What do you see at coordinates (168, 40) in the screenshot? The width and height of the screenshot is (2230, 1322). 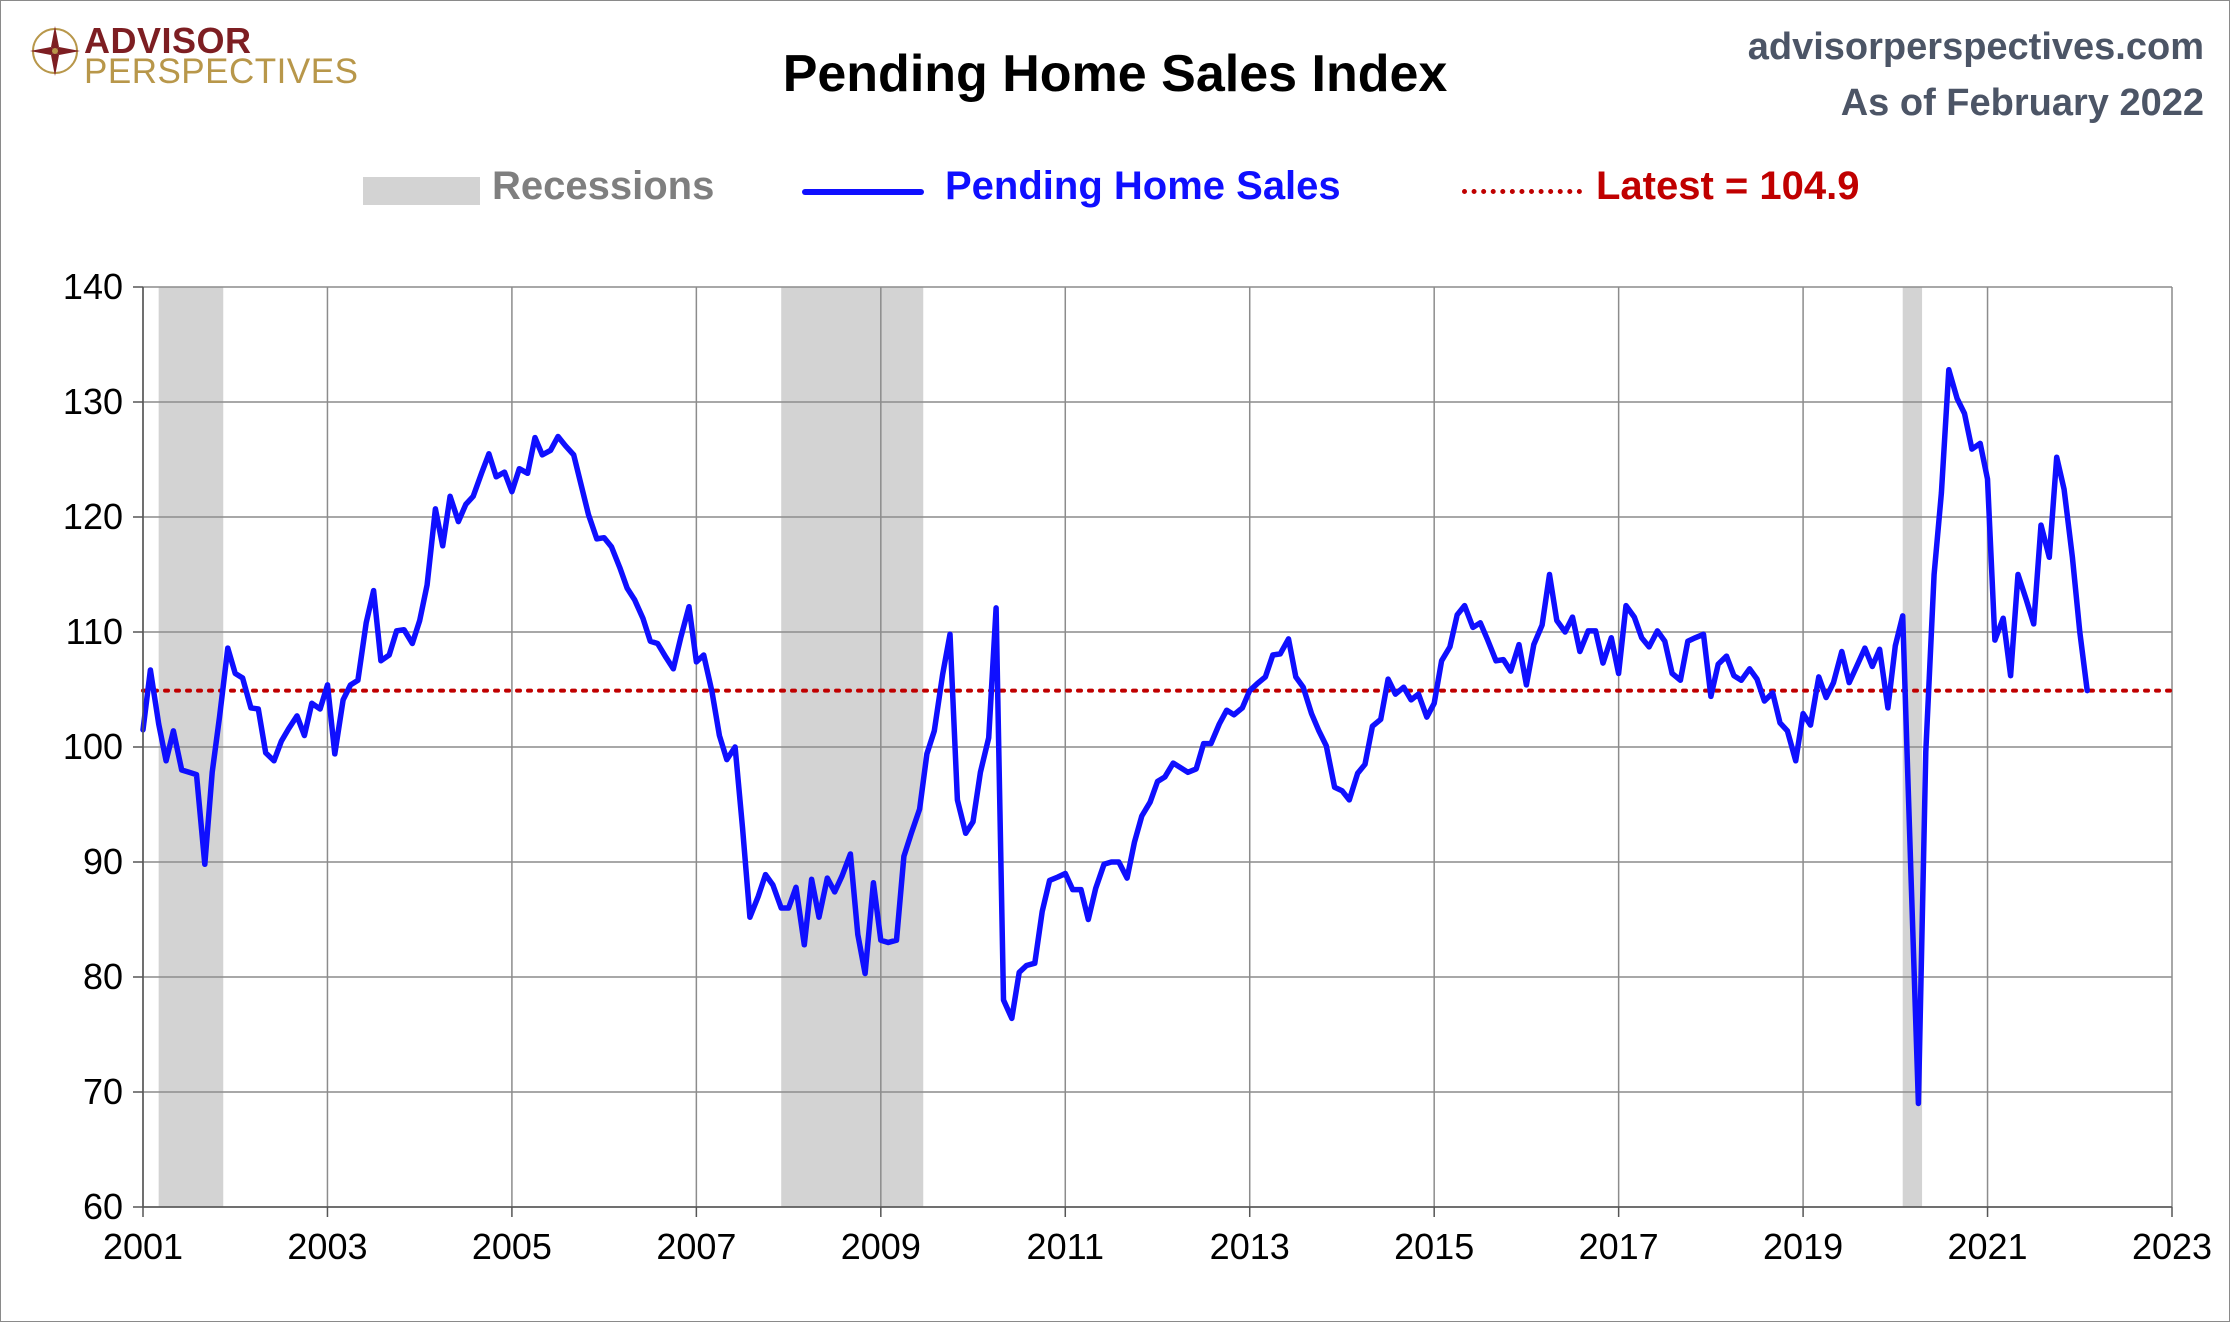 I see `logo-text-top: ADVISOR` at bounding box center [168, 40].